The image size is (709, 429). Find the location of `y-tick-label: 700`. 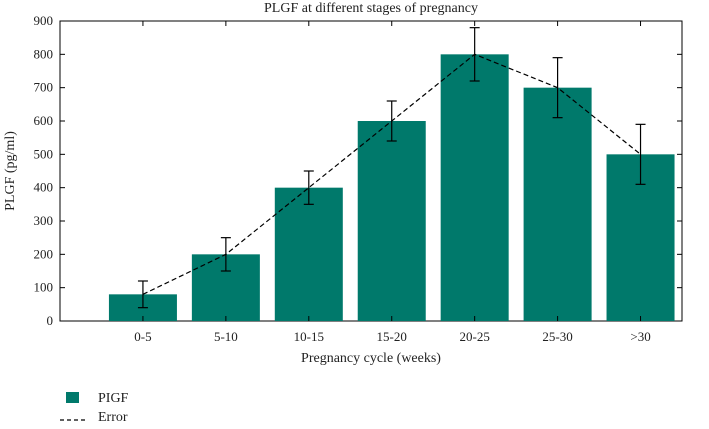

y-tick-label: 700 is located at coordinates (44, 87).